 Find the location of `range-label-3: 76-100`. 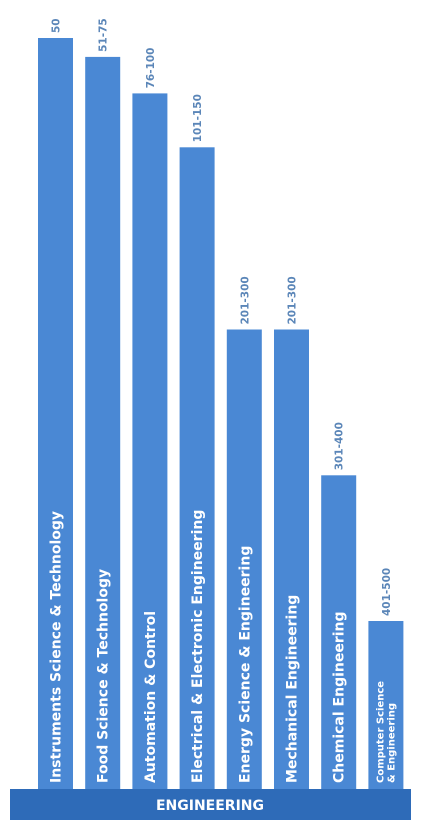

range-label-3: 76-100 is located at coordinates (151, 68).